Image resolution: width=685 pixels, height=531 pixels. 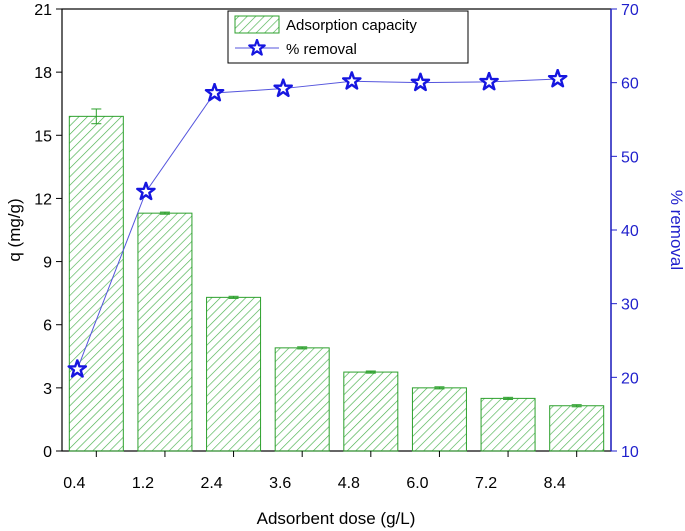 I want to click on removal-point-7.2, so click(x=489, y=81).